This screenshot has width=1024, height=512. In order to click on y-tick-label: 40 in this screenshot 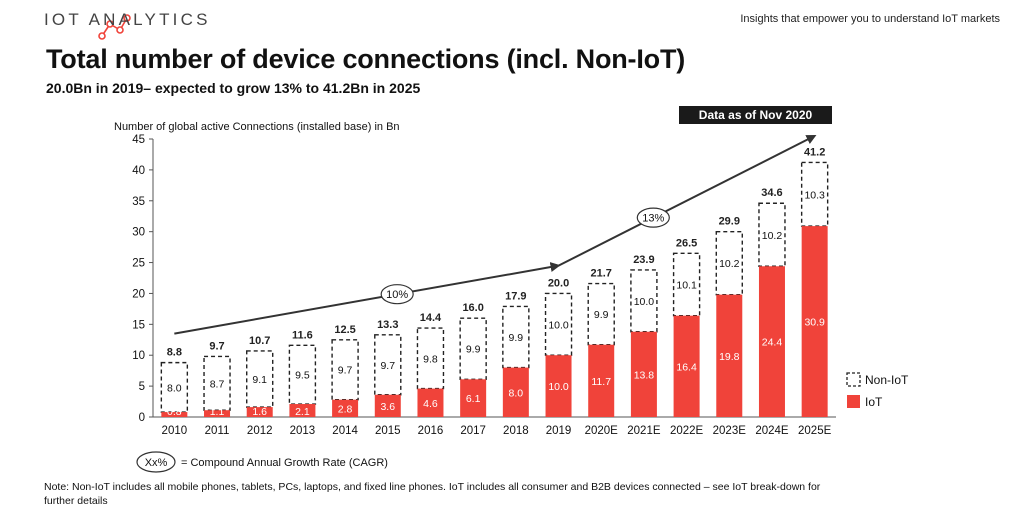, I will do `click(138, 171)`.